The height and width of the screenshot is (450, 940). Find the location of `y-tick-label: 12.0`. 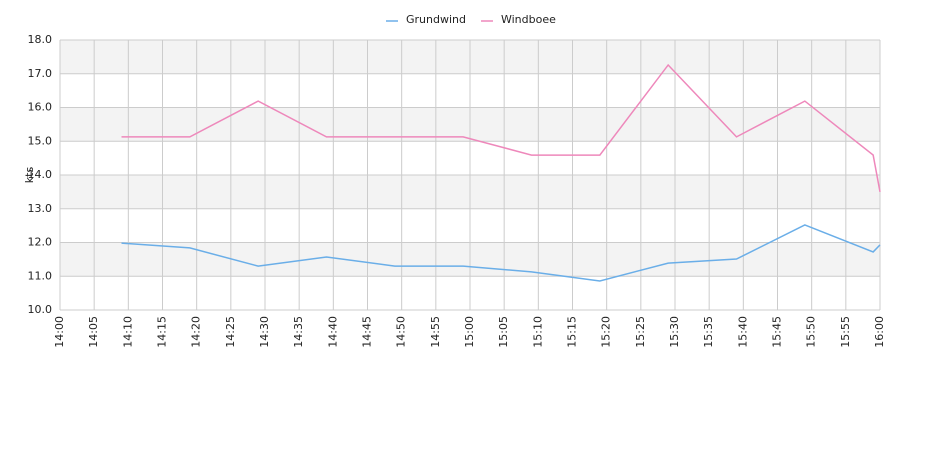

y-tick-label: 12.0 is located at coordinates (40, 242).